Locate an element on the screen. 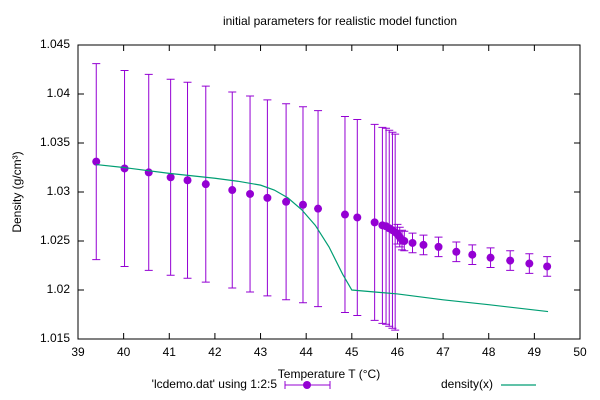 The image size is (600, 400). y-tick-label: 1.045 is located at coordinates (55, 44).